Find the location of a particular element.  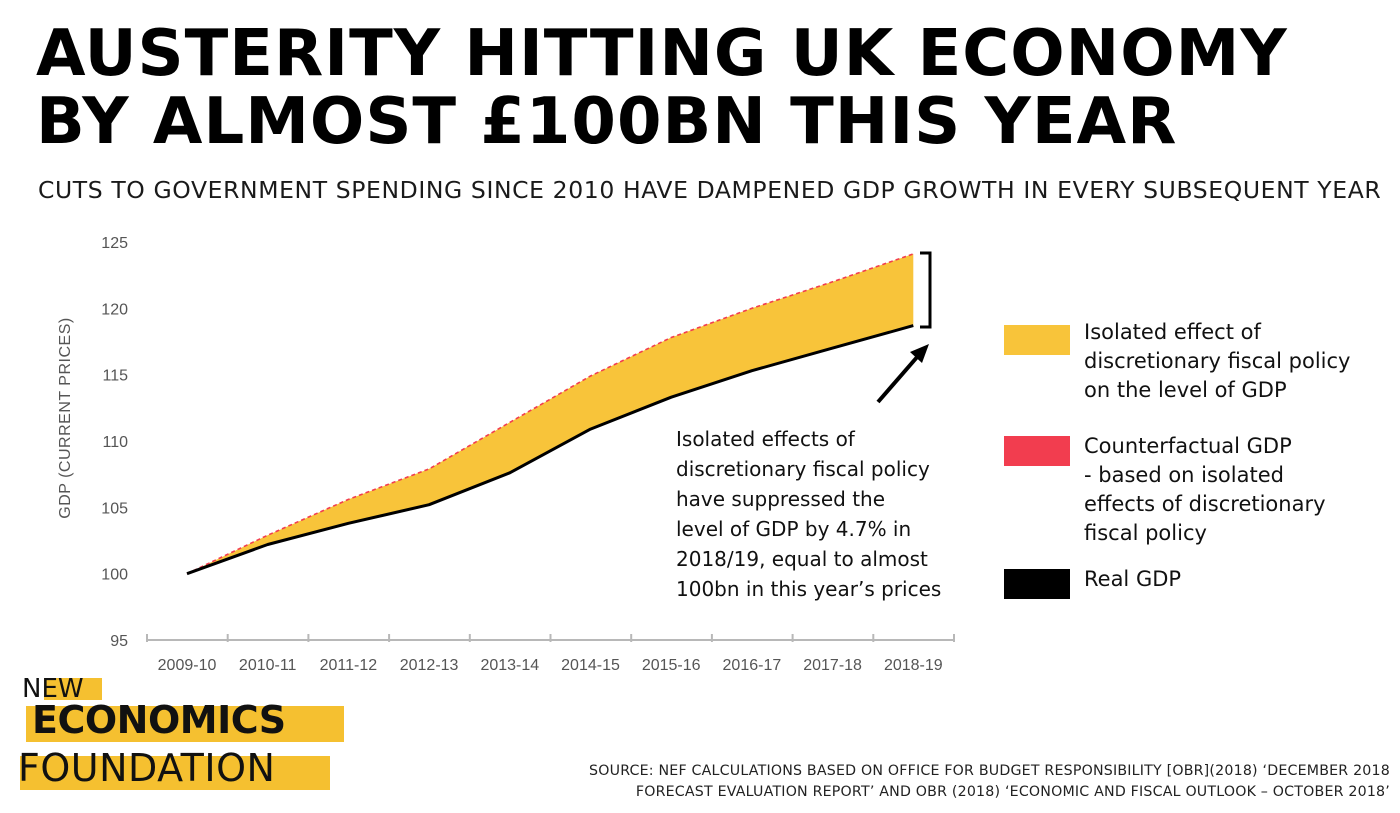

title-line: BY ALMOST £100BN THIS YEAR is located at coordinates (607, 122).